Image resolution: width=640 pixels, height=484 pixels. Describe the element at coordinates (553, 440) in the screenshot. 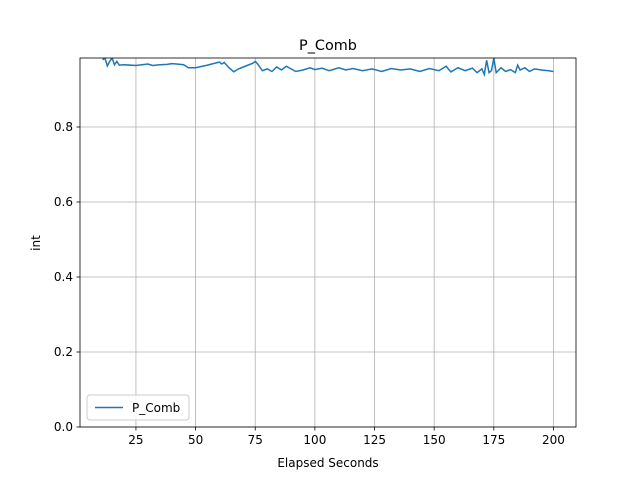

I see `x-tick-label: 200` at that location.